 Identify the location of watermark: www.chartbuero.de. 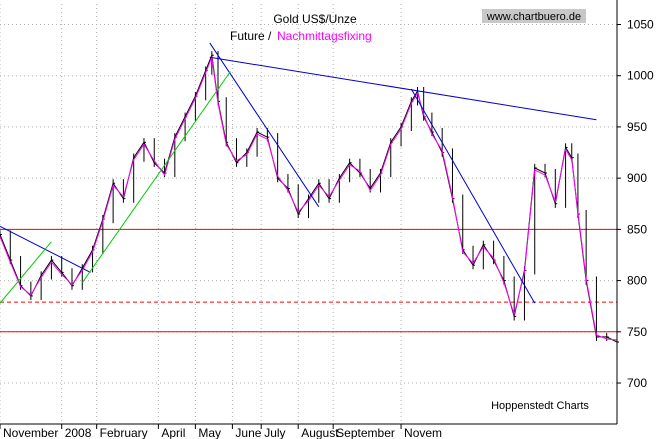
(533, 17).